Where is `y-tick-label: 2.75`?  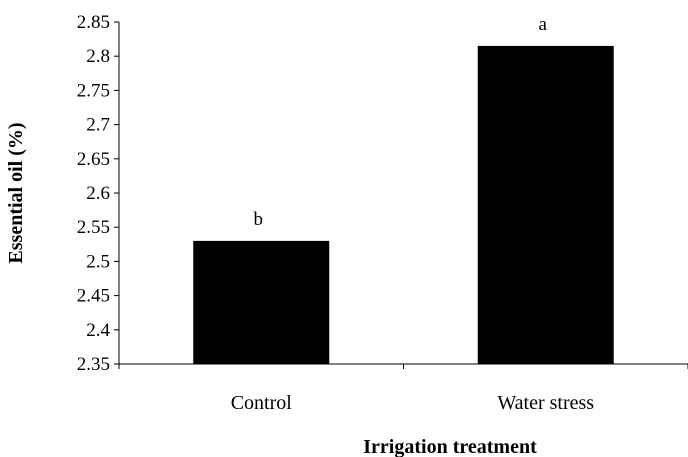 y-tick-label: 2.75 is located at coordinates (93, 90).